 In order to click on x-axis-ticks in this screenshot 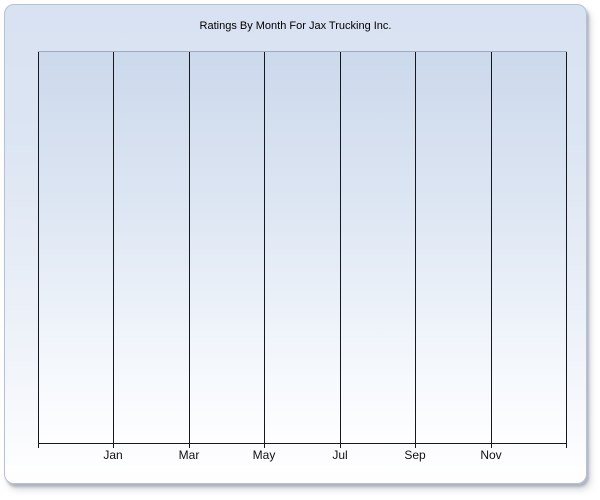, I will do `click(302, 446)`.